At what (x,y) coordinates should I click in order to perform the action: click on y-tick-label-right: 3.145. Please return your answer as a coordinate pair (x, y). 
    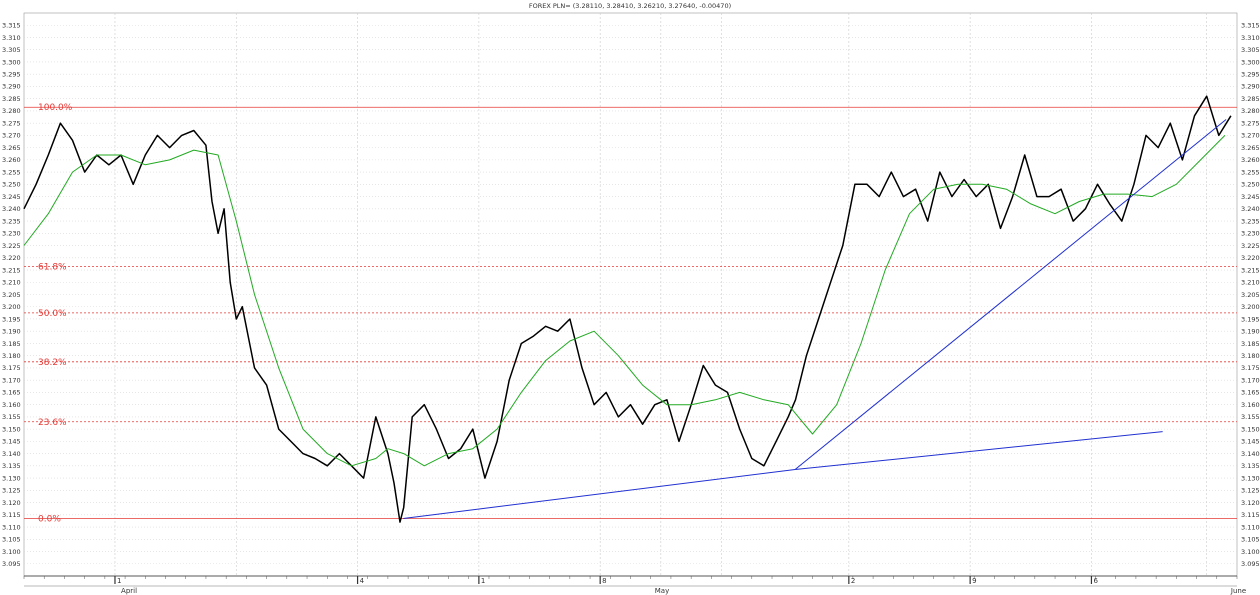
    Looking at the image, I should click on (1250, 442).